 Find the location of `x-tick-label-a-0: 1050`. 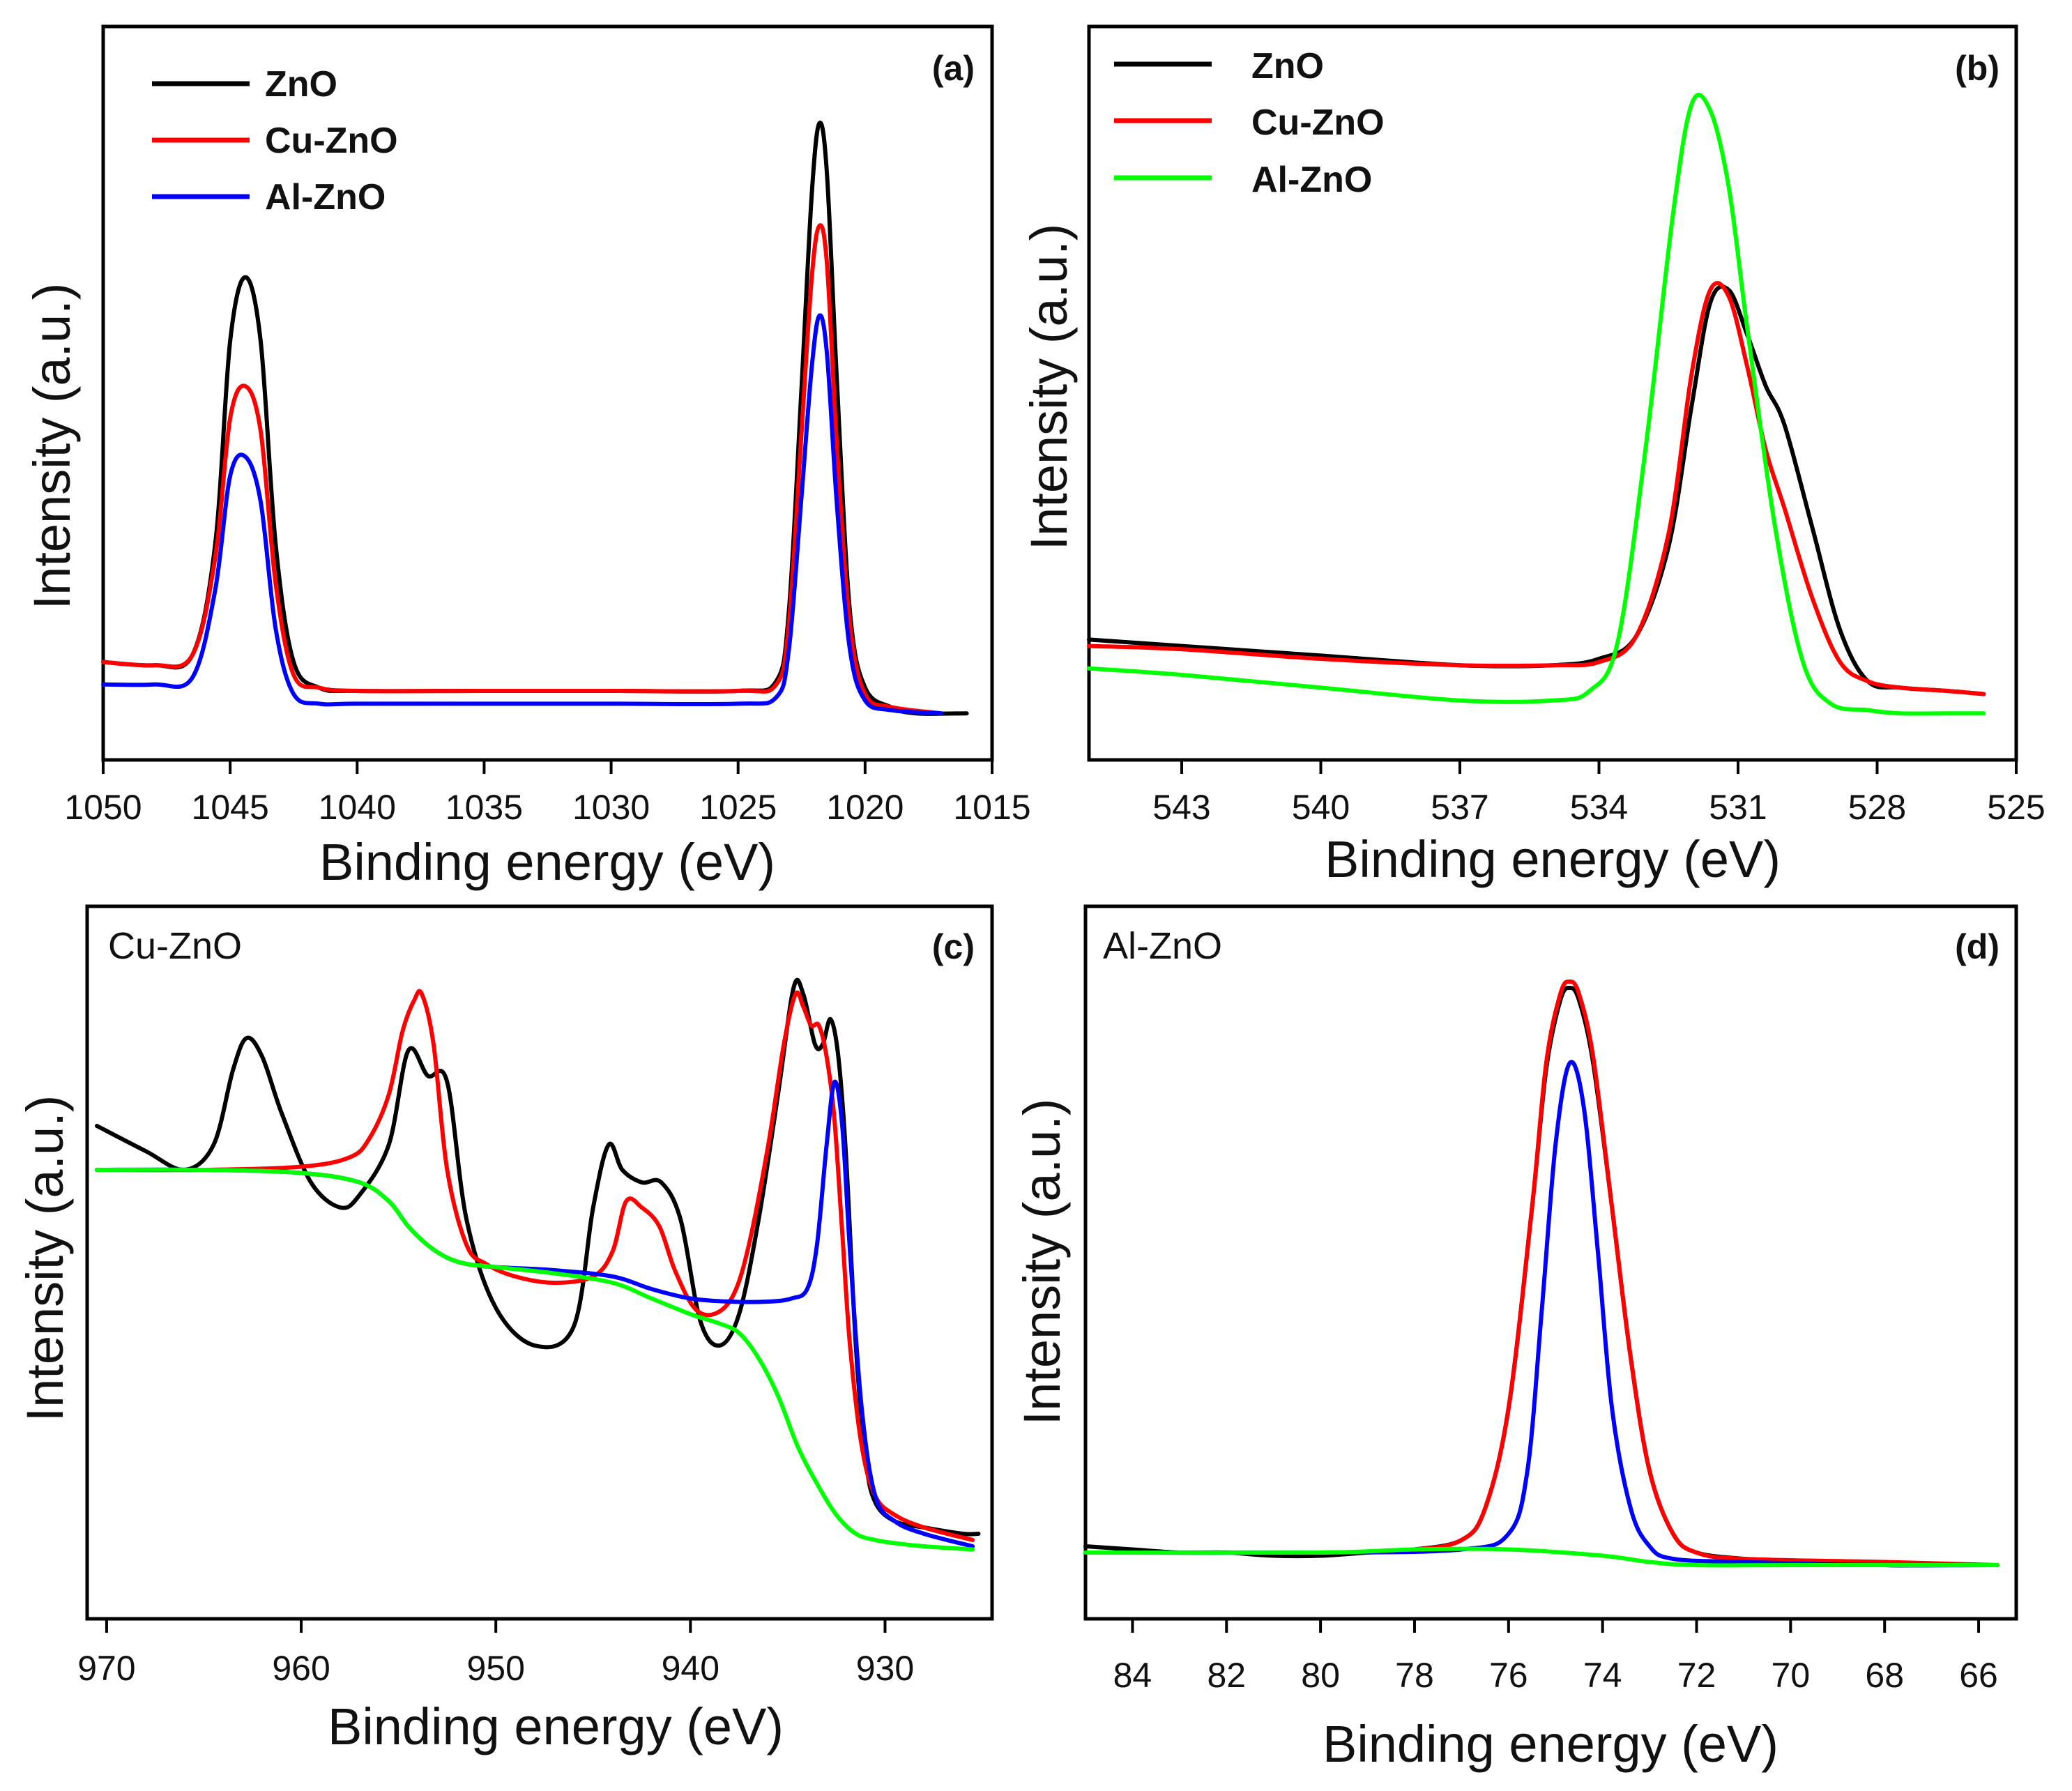

x-tick-label-a-0: 1050 is located at coordinates (103, 807).